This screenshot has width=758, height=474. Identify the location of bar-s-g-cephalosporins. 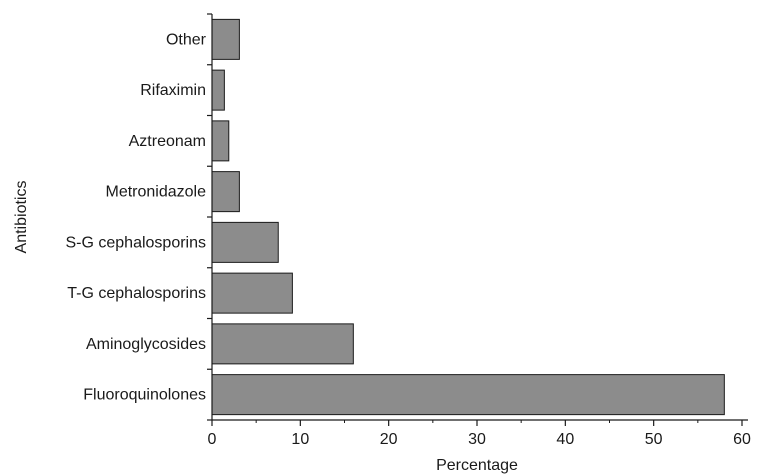
(245, 242).